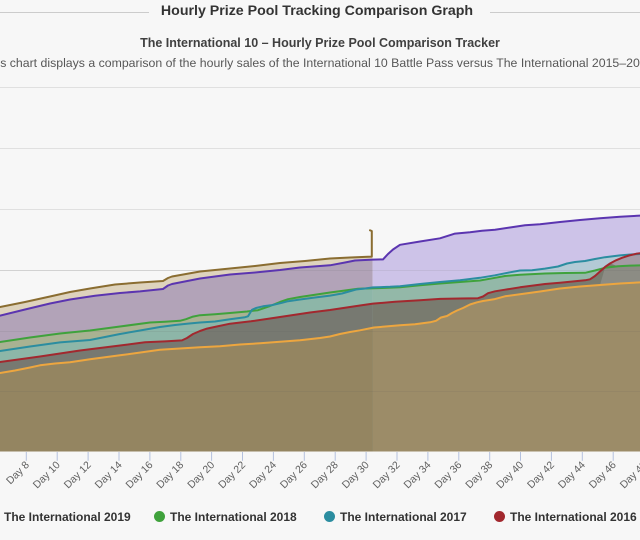 This screenshot has height=540, width=640. Describe the element at coordinates (325, 475) in the screenshot. I see `svg-text: Day 28` at that location.